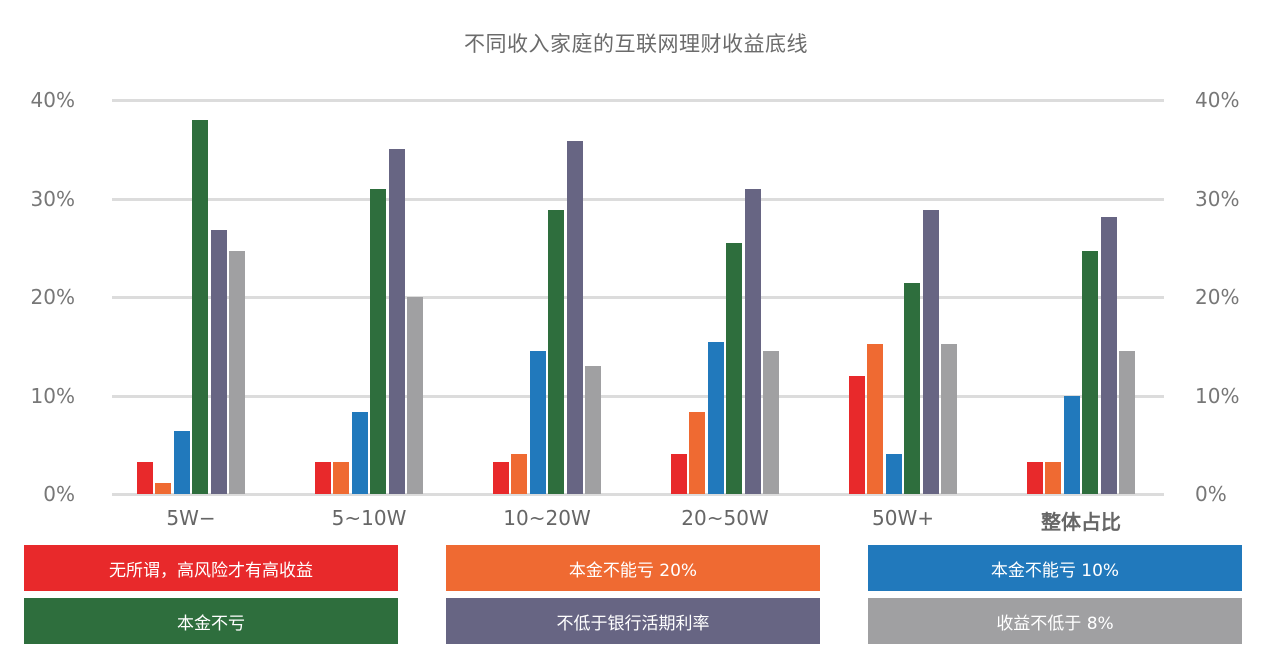 The height and width of the screenshot is (653, 1272). Describe the element at coordinates (369, 518) in the screenshot. I see `x-tick-label: 5~10W` at that location.